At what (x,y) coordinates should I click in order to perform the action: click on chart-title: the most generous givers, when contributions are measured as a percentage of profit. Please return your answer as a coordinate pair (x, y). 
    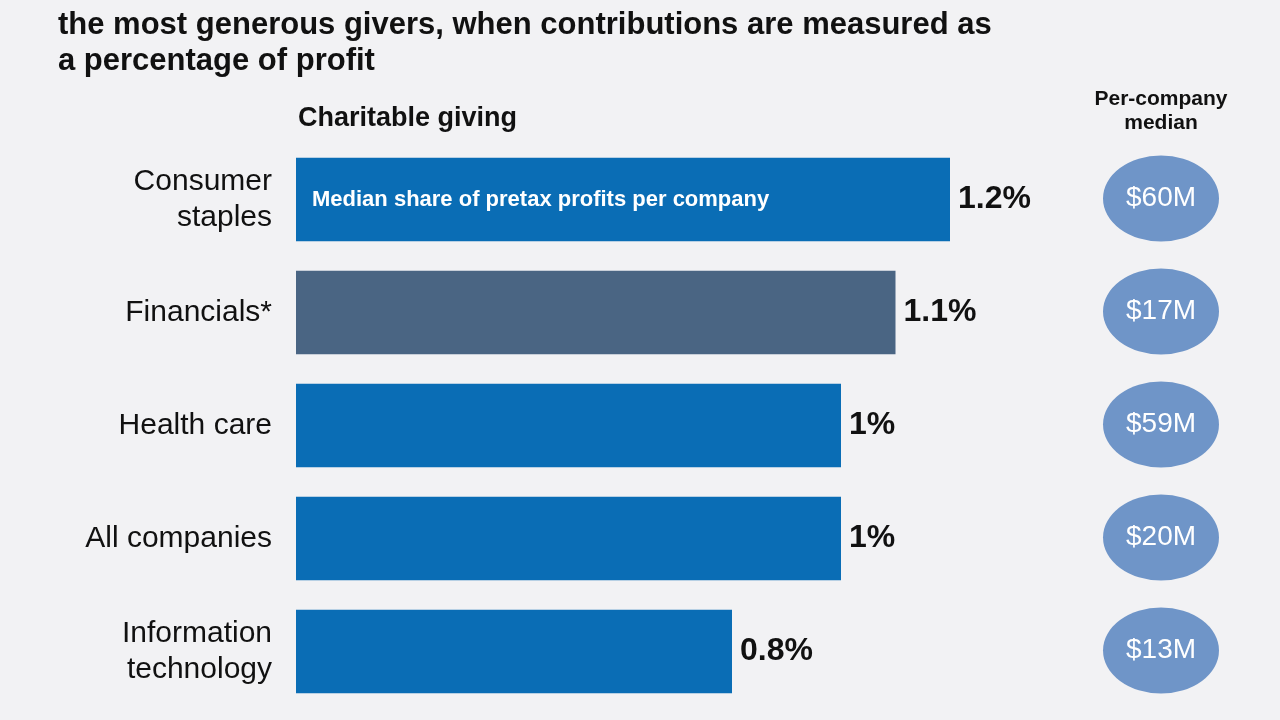
    Looking at the image, I should click on (525, 42).